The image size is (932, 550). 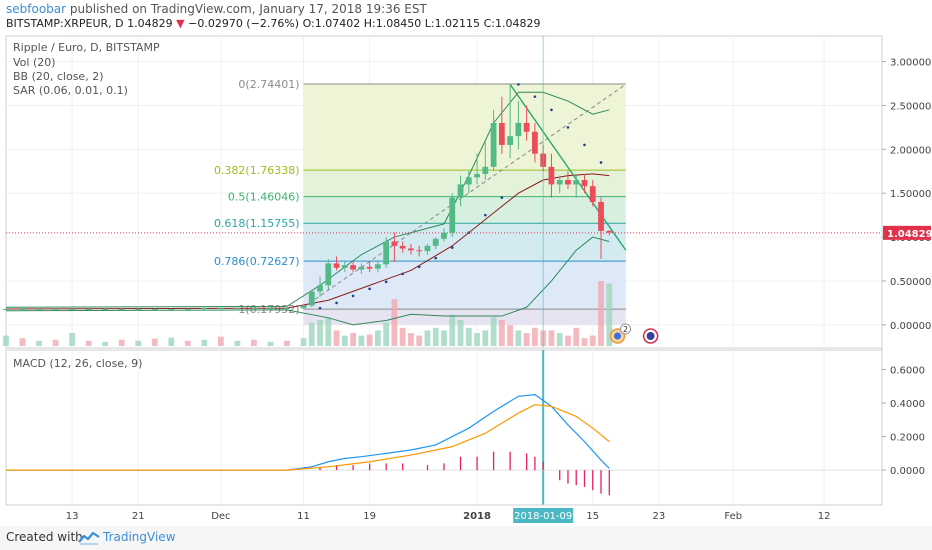 I want to click on legend-vol: Vol (20), so click(x=34, y=62).